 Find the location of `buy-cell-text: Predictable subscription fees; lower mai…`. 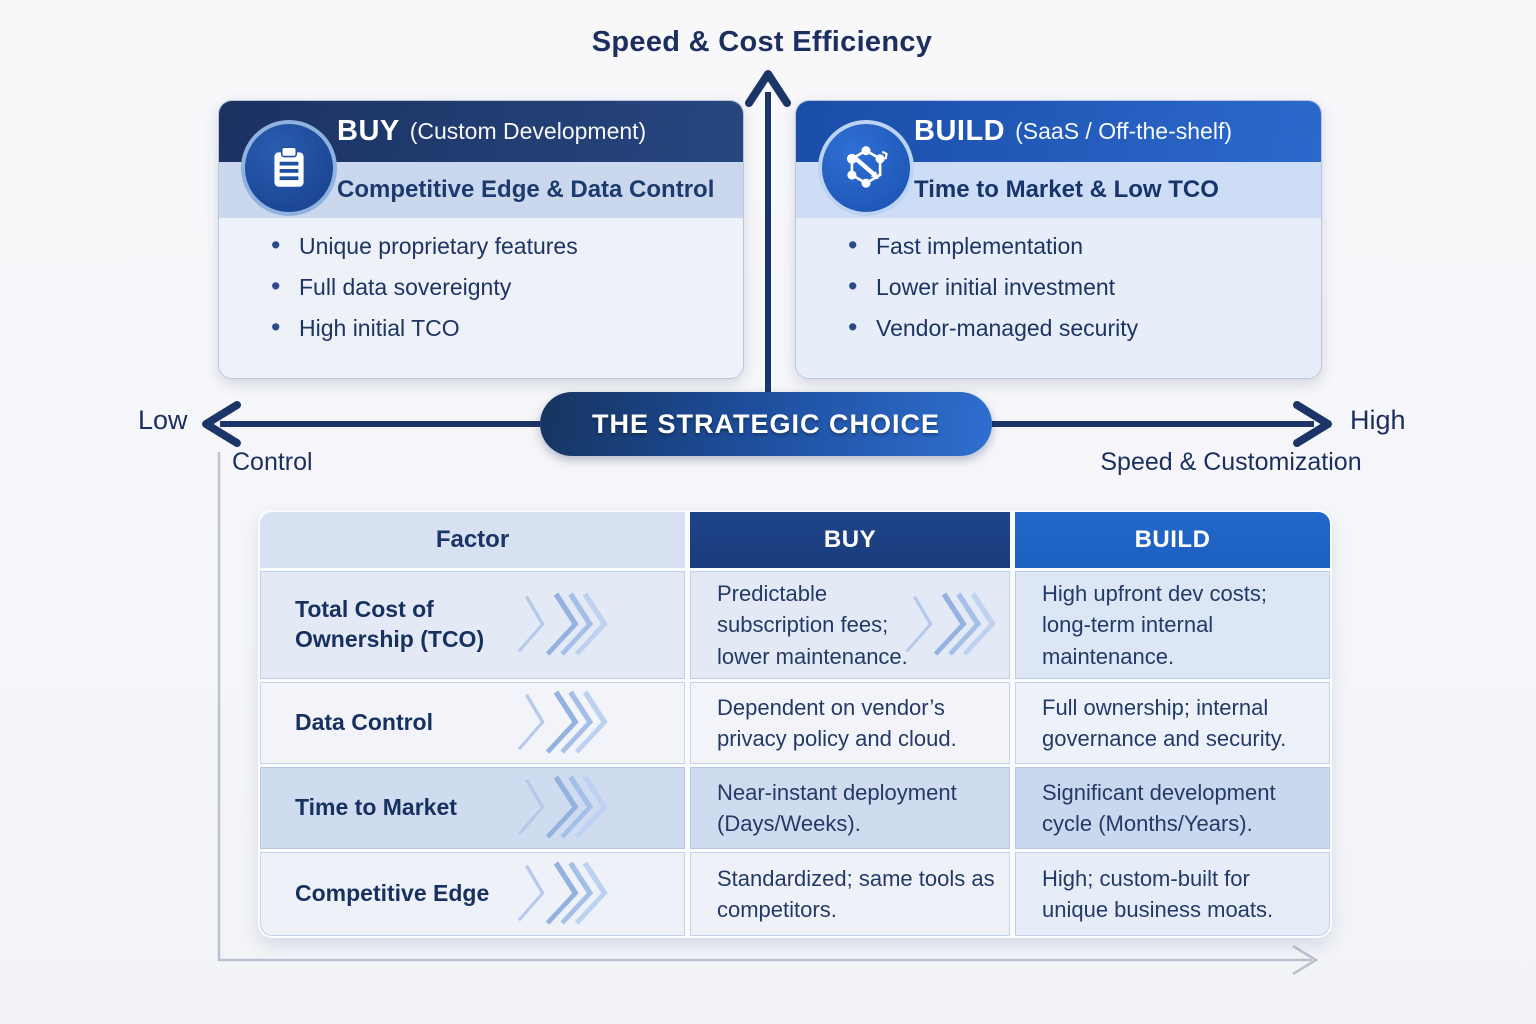

buy-cell-text: Predictable subscription fees; lower mai… is located at coordinates (812, 625).